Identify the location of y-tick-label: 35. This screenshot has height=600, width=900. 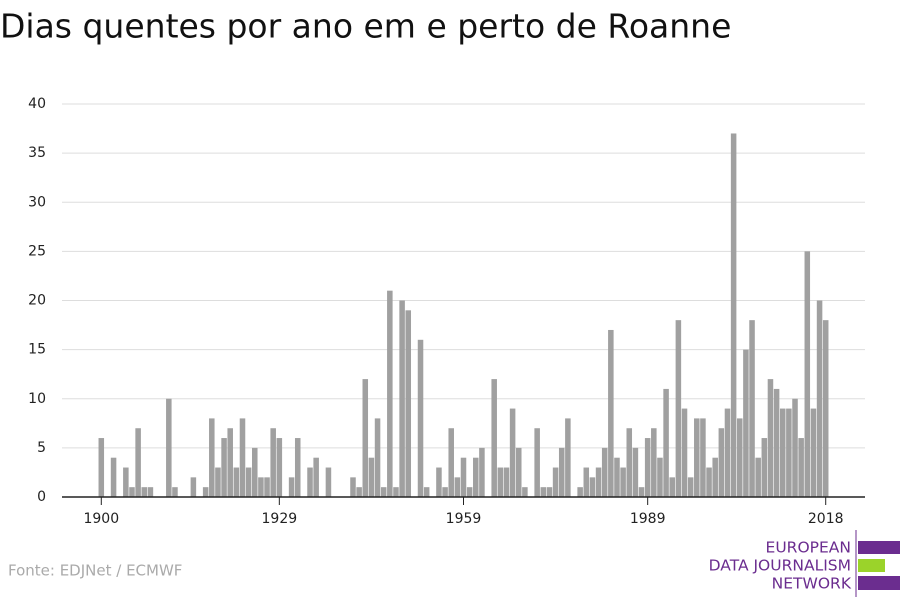
(37, 153).